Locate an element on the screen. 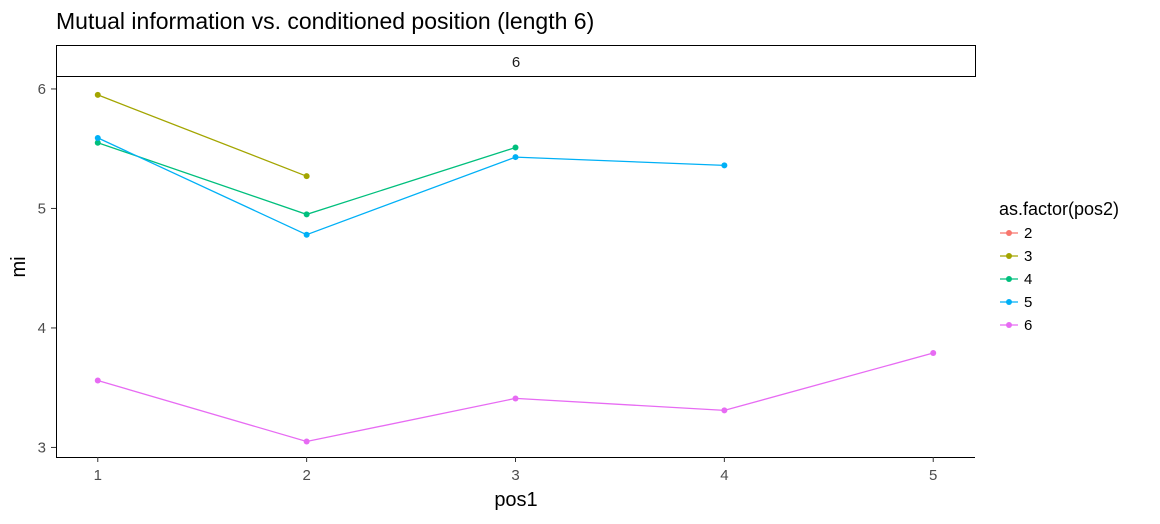 The width and height of the screenshot is (1160, 524). x-tick-label: 1 is located at coordinates (98, 475).